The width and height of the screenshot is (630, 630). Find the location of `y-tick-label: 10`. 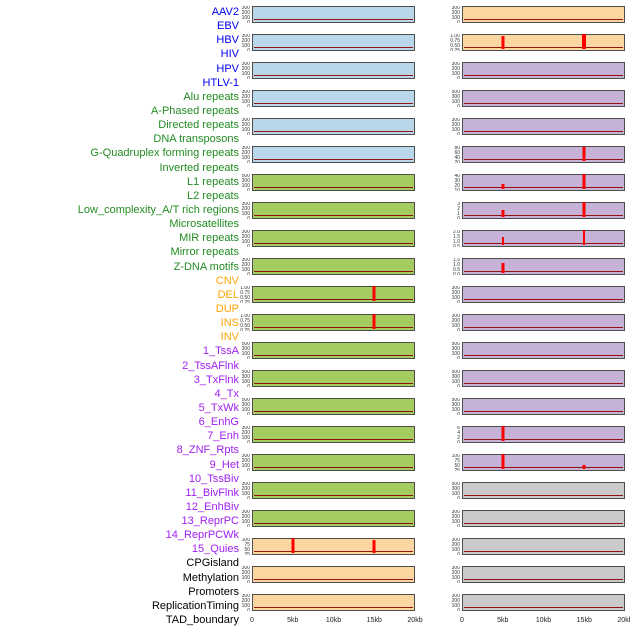

y-tick-label: 10 is located at coordinates (457, 190).